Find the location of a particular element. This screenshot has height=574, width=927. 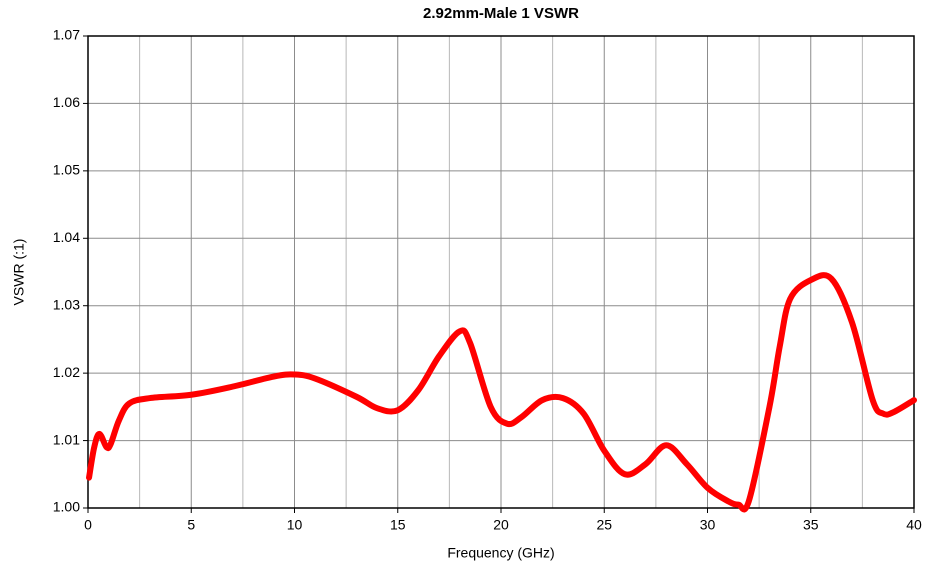

chart-title: 2.92mm-Male 1 VSWR is located at coordinates (501, 13).